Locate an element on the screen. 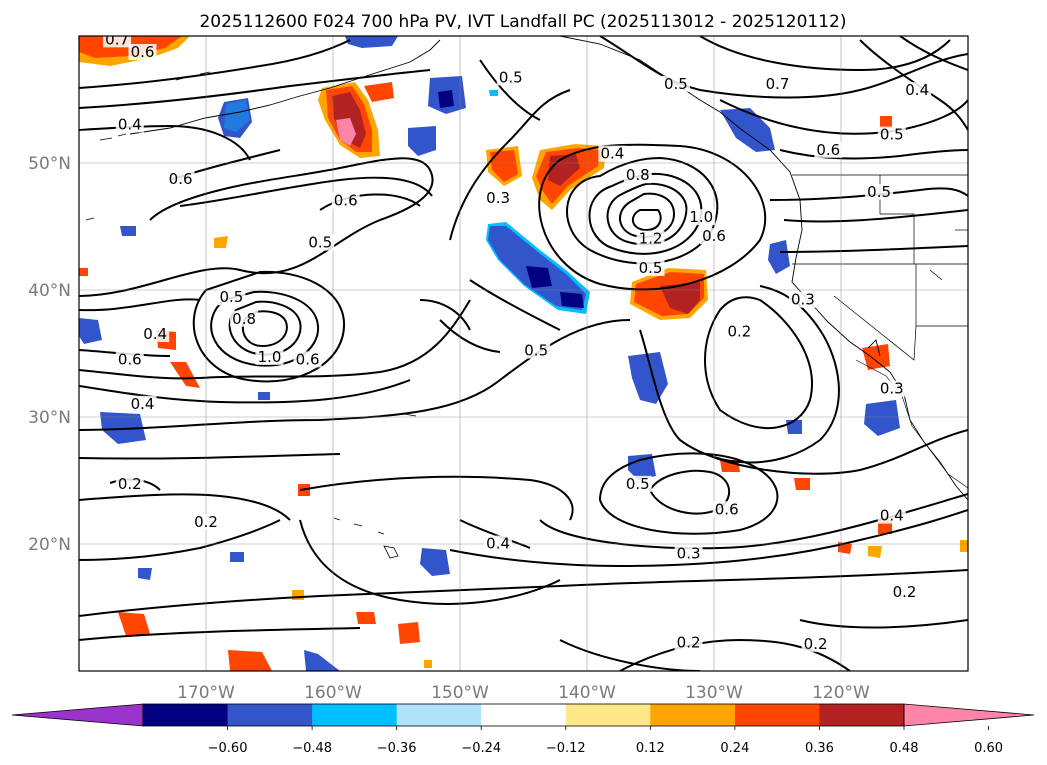 Image resolution: width=1047 pixels, height=765 pixels. colorbar-tick-label: −0.36 is located at coordinates (397, 748).